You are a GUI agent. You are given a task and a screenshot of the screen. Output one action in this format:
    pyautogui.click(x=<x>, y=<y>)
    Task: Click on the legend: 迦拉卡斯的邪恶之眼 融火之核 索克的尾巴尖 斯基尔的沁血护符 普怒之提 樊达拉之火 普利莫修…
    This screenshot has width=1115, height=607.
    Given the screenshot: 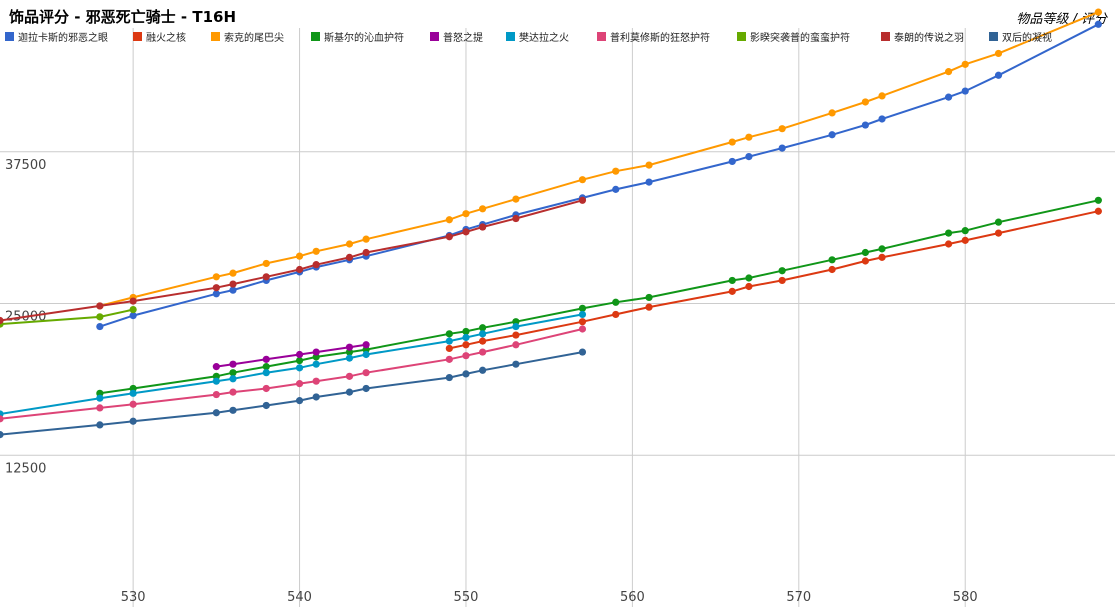 What is the action you would take?
    pyautogui.click(x=528, y=37)
    